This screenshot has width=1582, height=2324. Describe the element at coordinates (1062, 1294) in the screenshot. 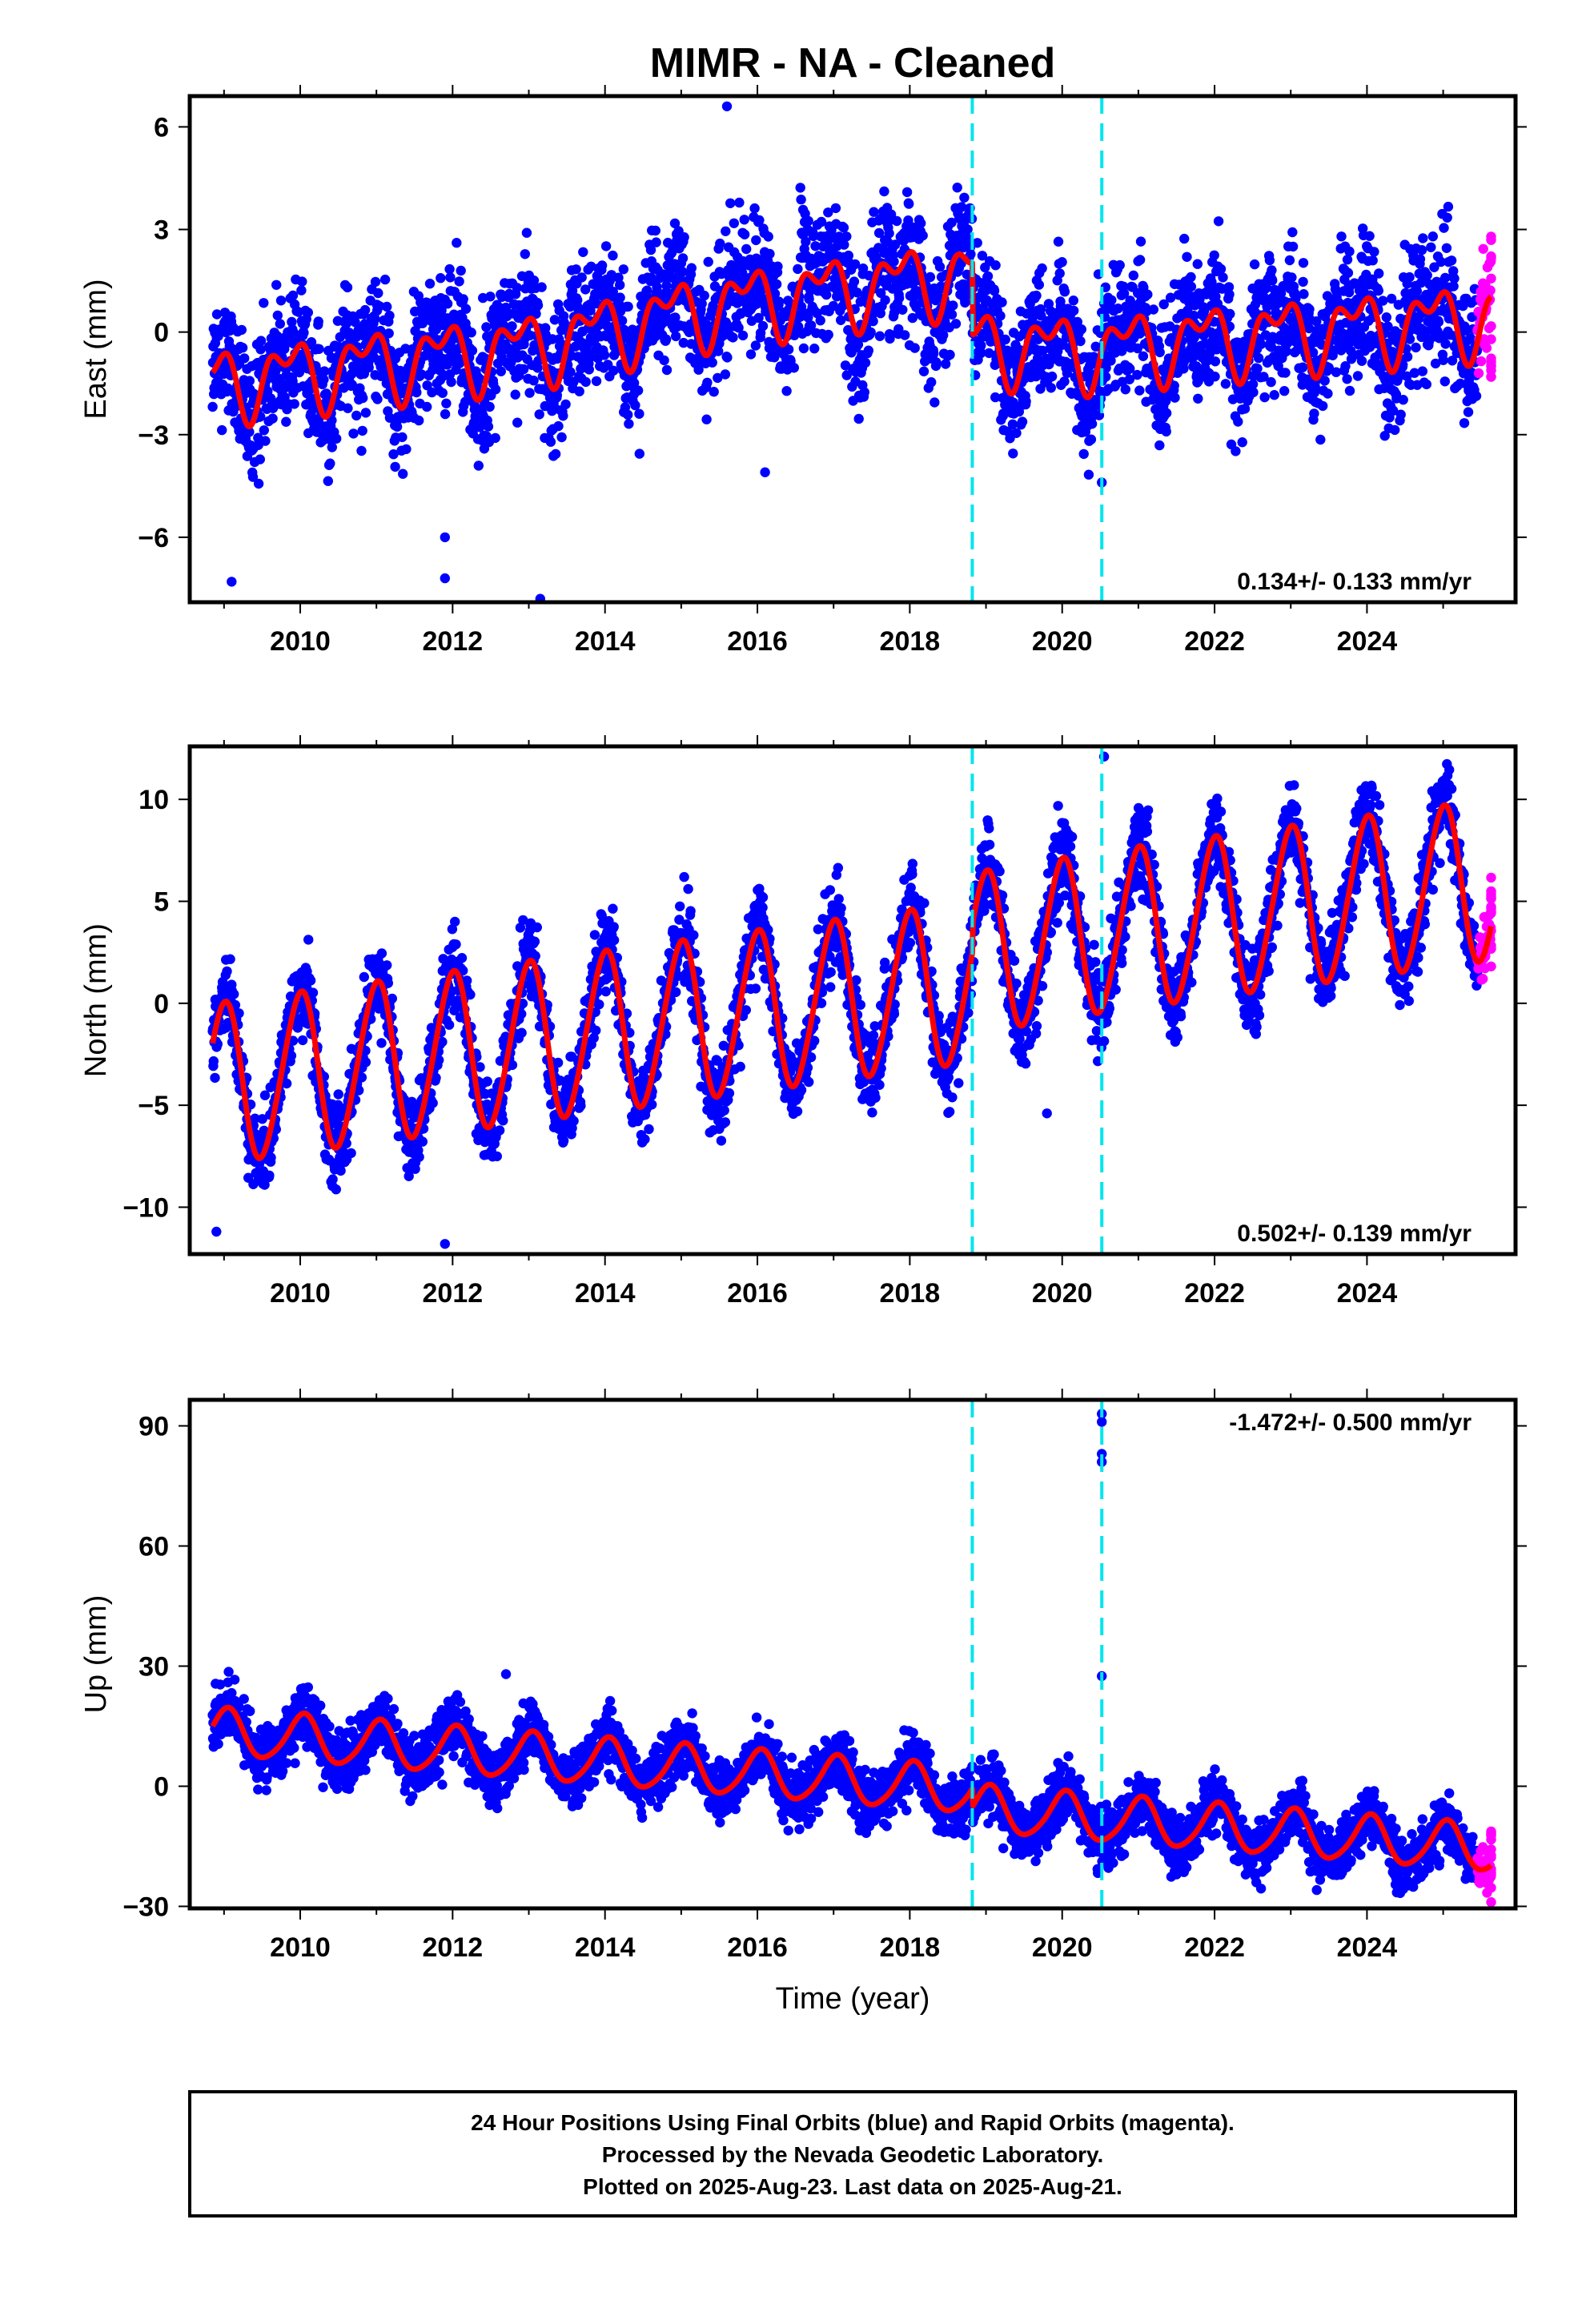

I see `x-tick-label: 2020` at that location.